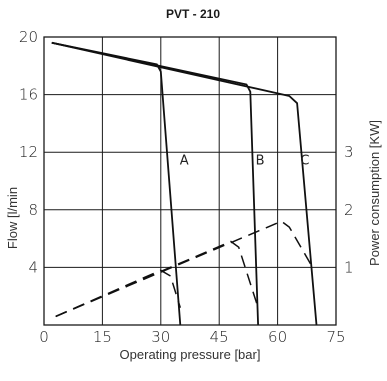 This screenshot has height=381, width=387. What do you see at coordinates (28, 152) in the screenshot?
I see `y-tick-12: 12` at bounding box center [28, 152].